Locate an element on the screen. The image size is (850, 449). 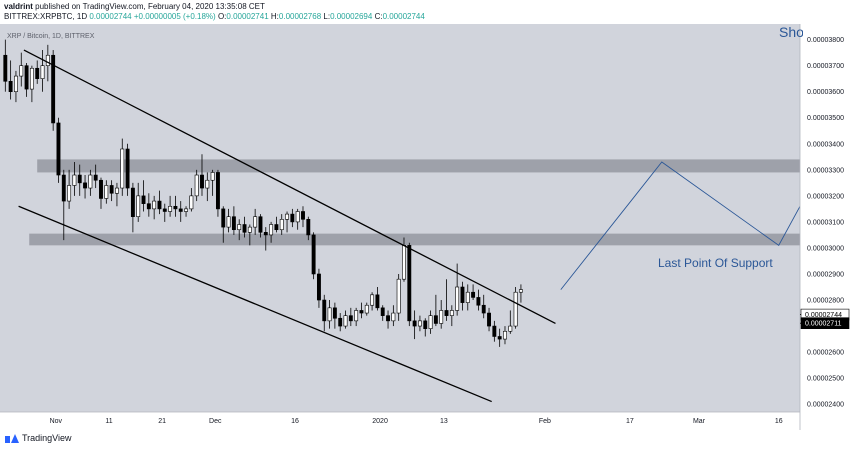
open-label: O: is located at coordinates (222, 16).